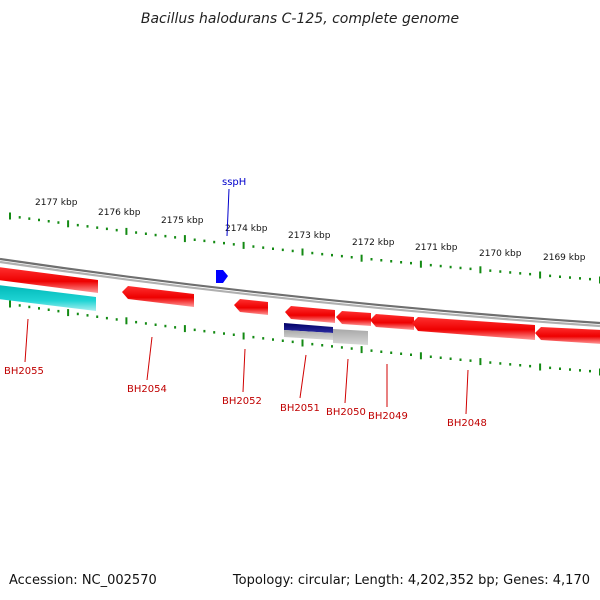  What do you see at coordinates (467, 392) in the screenshot?
I see `BH2048-leader` at bounding box center [467, 392].